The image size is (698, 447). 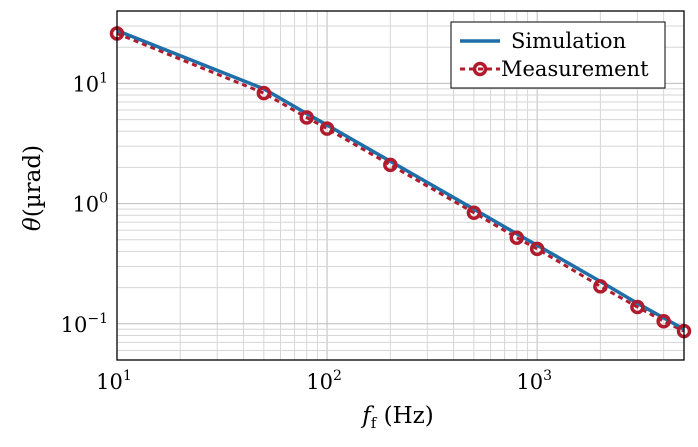 What do you see at coordinates (575, 69) in the screenshot?
I see `legend-measurement-label: Measurement` at bounding box center [575, 69].